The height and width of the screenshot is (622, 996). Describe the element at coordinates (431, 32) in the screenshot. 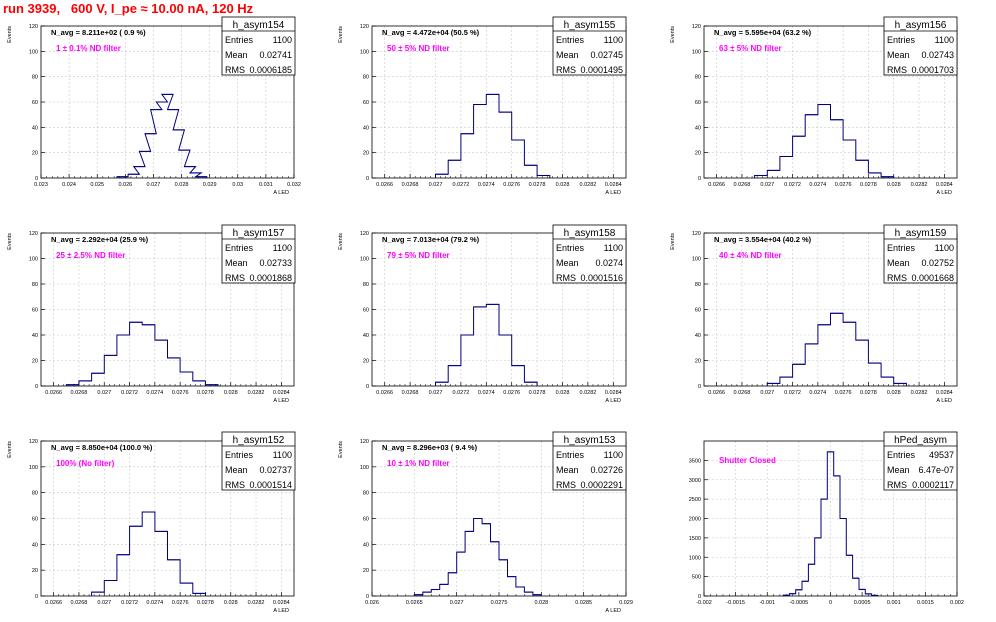

I see `n-avg-label: N_avg = 4.472e+04 (50.5 %)` at that location.